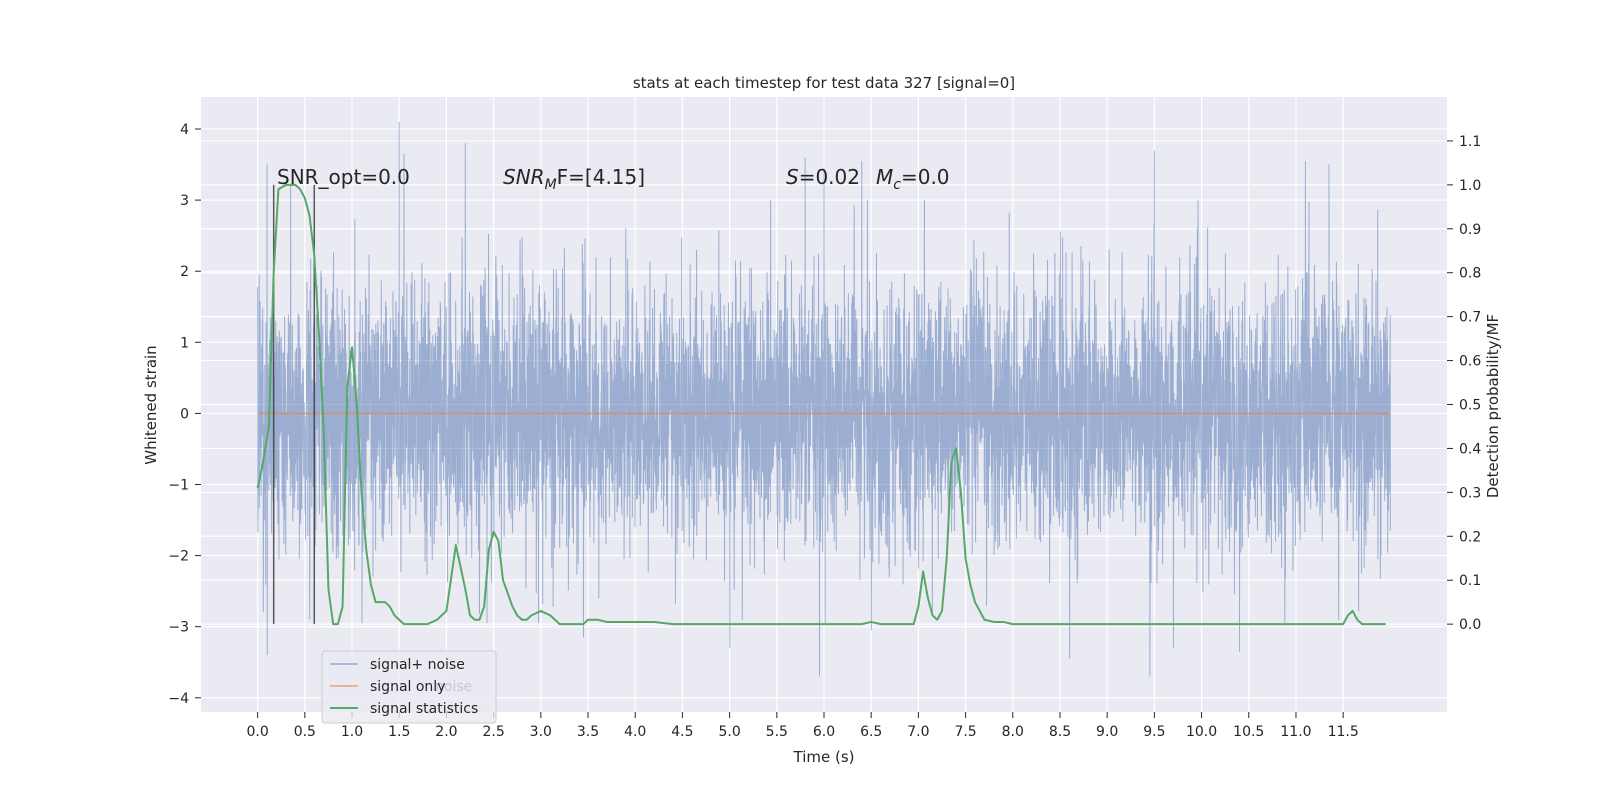  Describe the element at coordinates (1470, 625) in the screenshot. I see `y-right-tick-label-11: 0.0` at that location.